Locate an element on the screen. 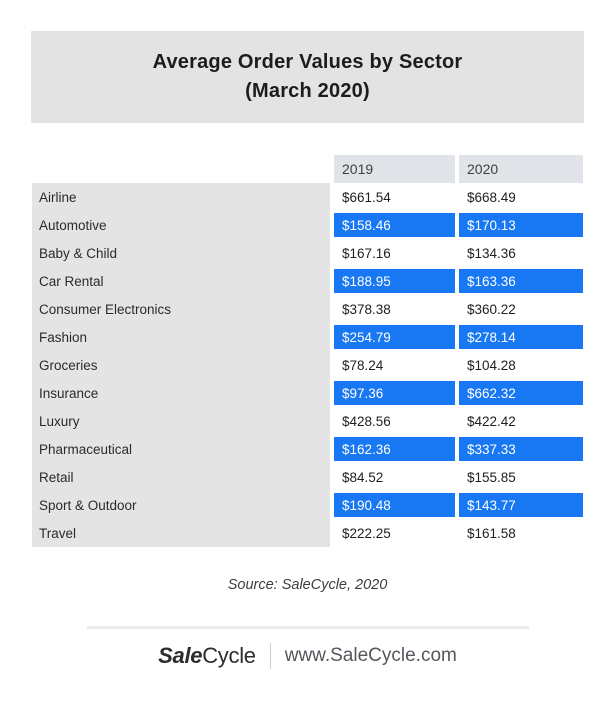  value-2019: $158.46 is located at coordinates (394, 225).